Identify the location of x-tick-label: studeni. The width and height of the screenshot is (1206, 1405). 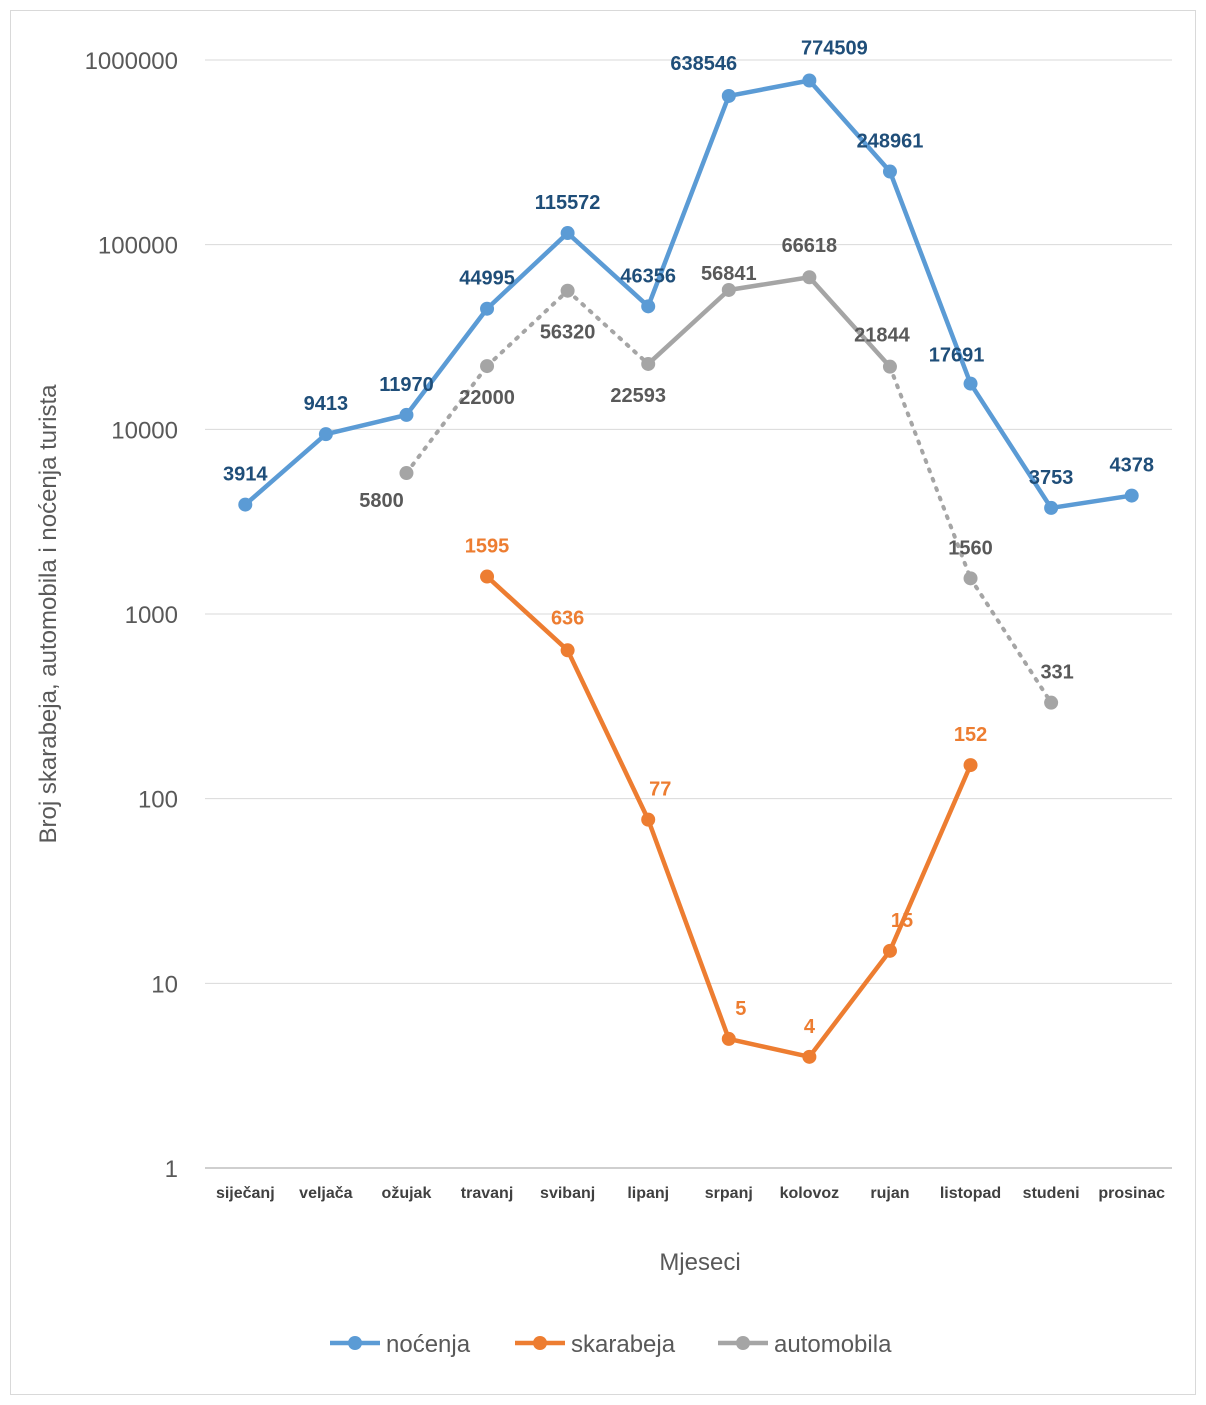
(1051, 1193).